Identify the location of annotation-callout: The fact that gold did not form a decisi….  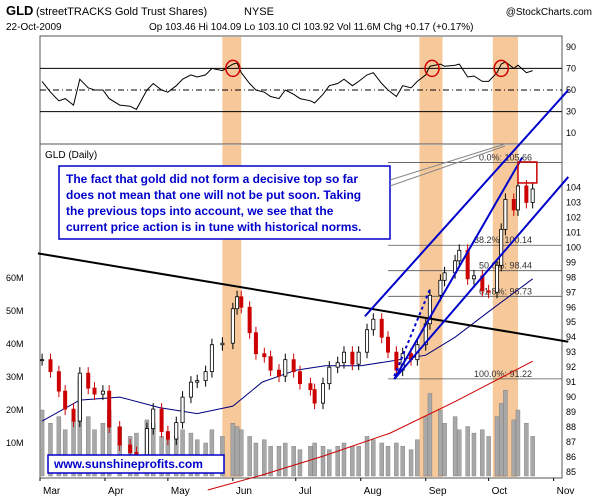
(282, 191).